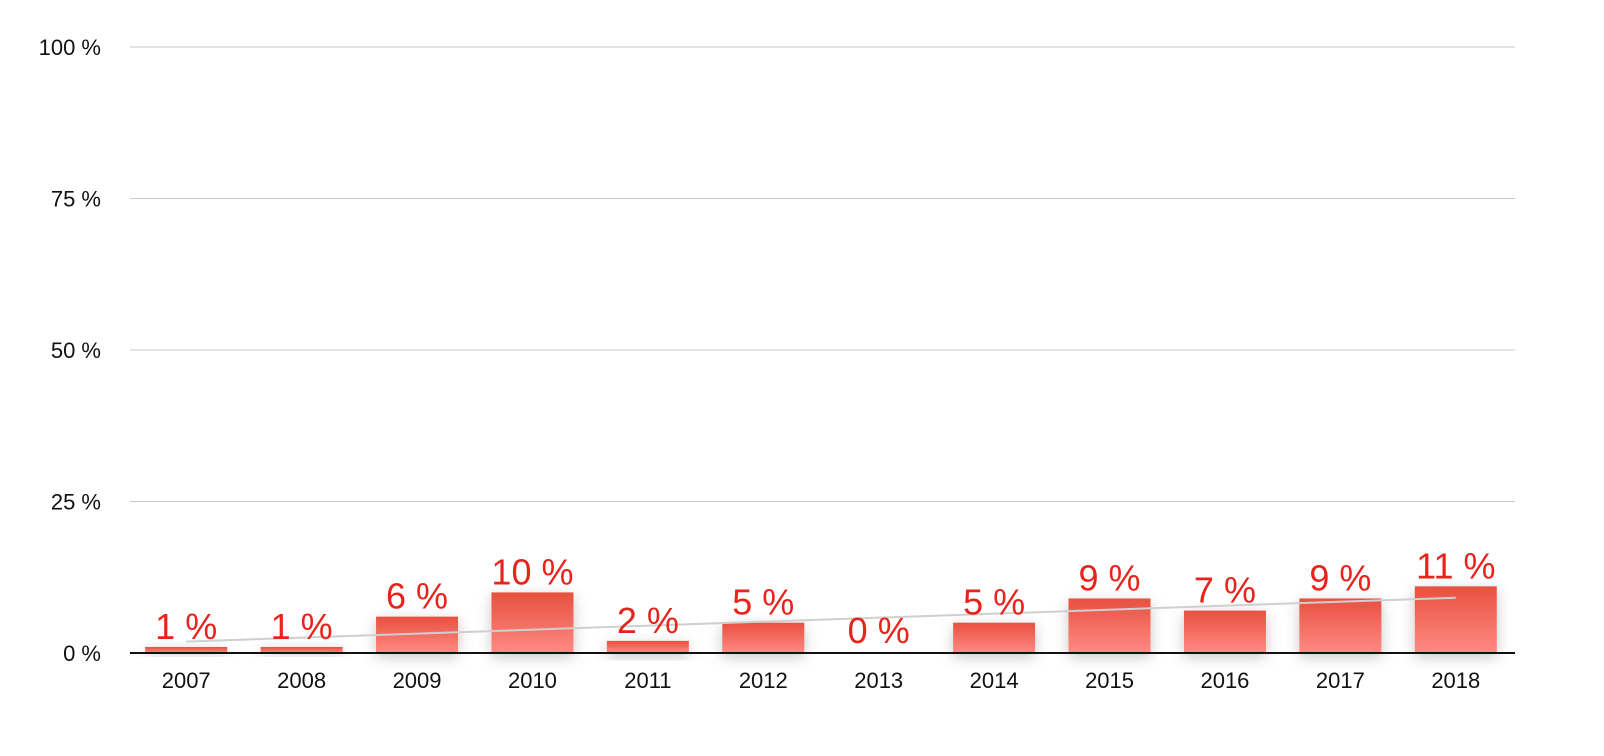 The width and height of the screenshot is (1604, 756). What do you see at coordinates (1455, 680) in the screenshot?
I see `x-tick-label: 2018` at bounding box center [1455, 680].